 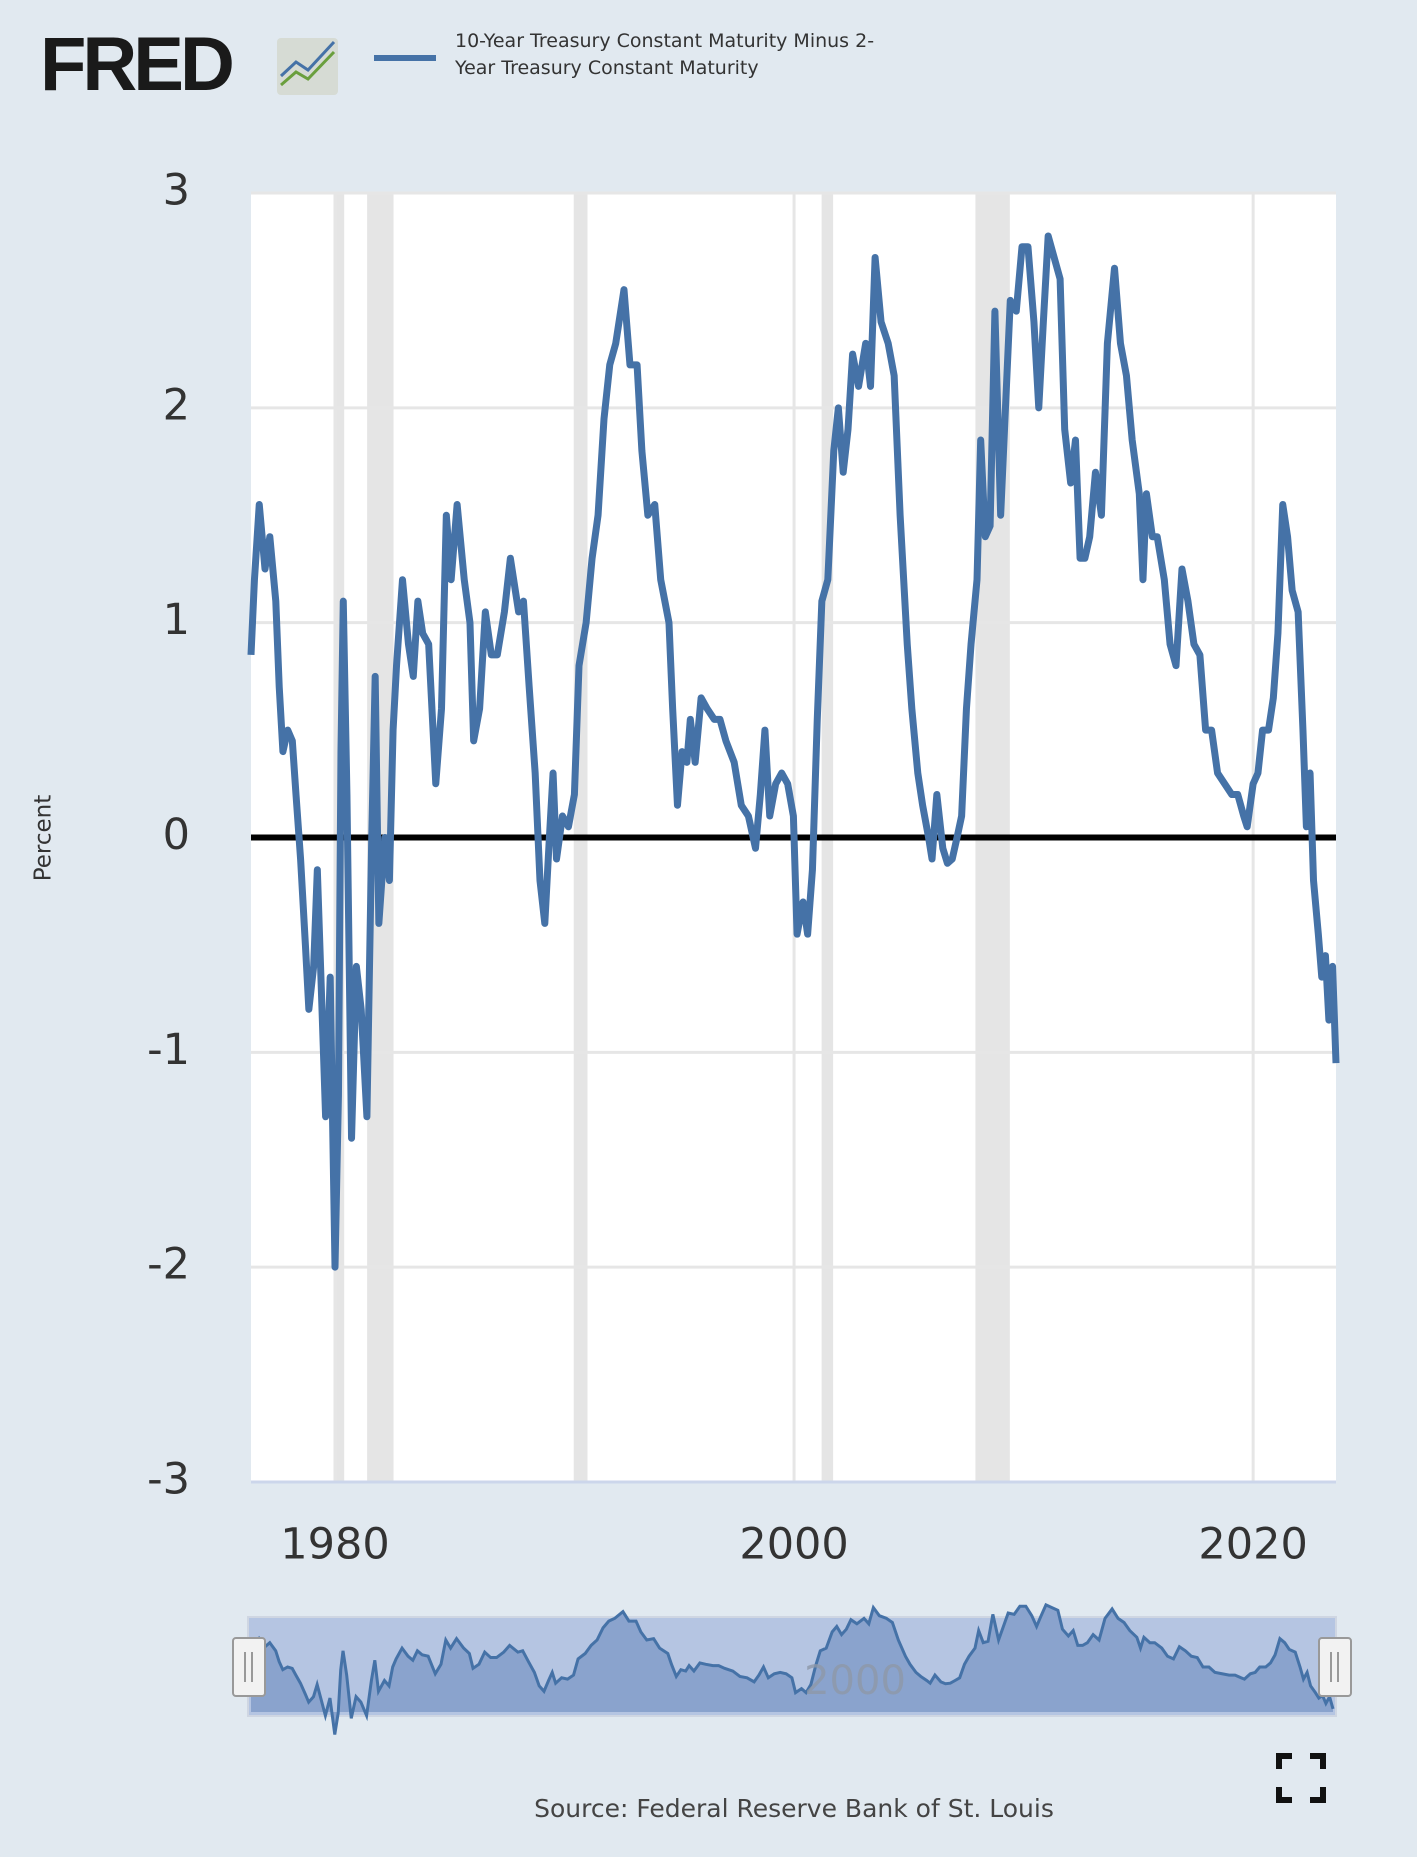 I want to click on navigator-tick-label: 2000, so click(x=855, y=1681).